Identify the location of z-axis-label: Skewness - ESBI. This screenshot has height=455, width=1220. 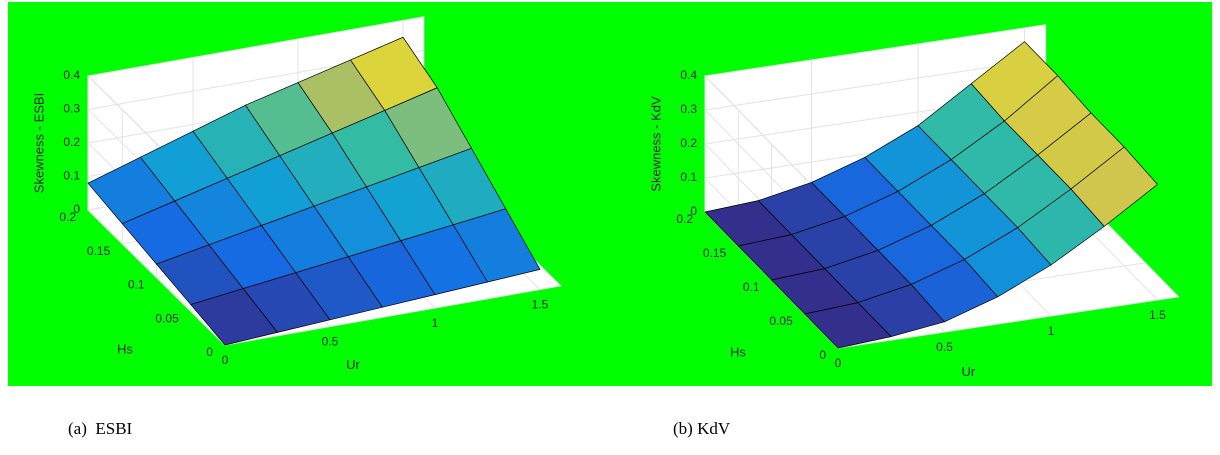
(38, 143).